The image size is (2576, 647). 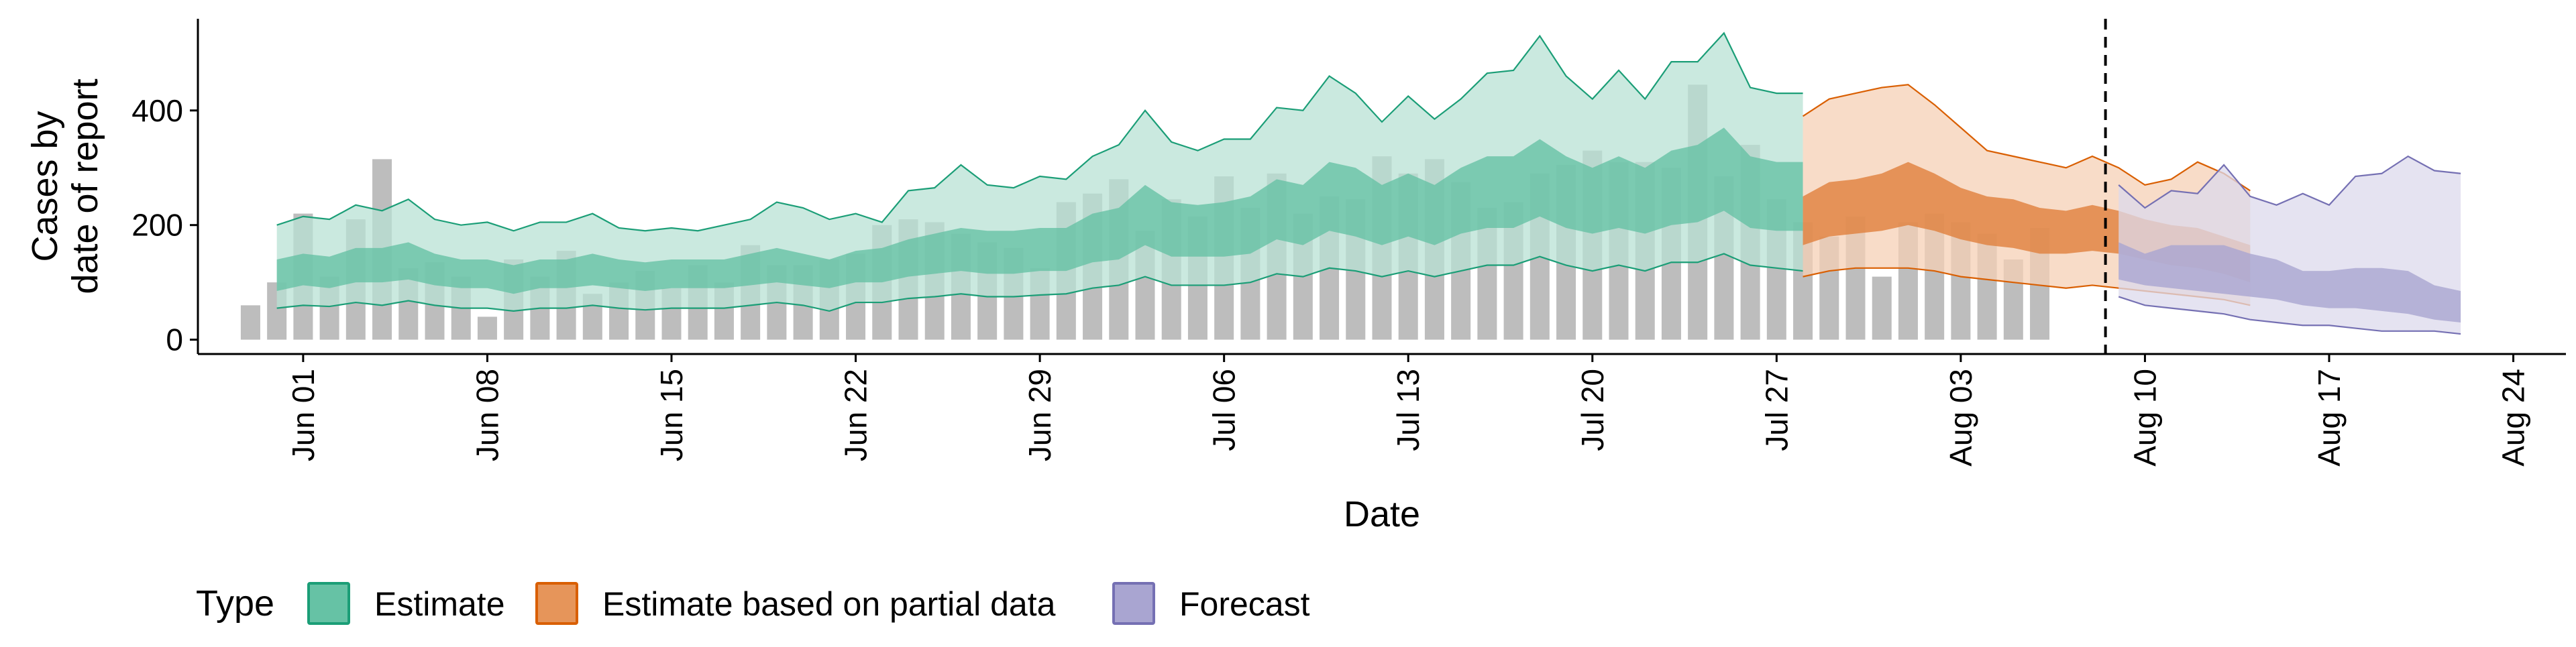 What do you see at coordinates (856, 415) in the screenshot?
I see `x-tick-label: Jun 22` at bounding box center [856, 415].